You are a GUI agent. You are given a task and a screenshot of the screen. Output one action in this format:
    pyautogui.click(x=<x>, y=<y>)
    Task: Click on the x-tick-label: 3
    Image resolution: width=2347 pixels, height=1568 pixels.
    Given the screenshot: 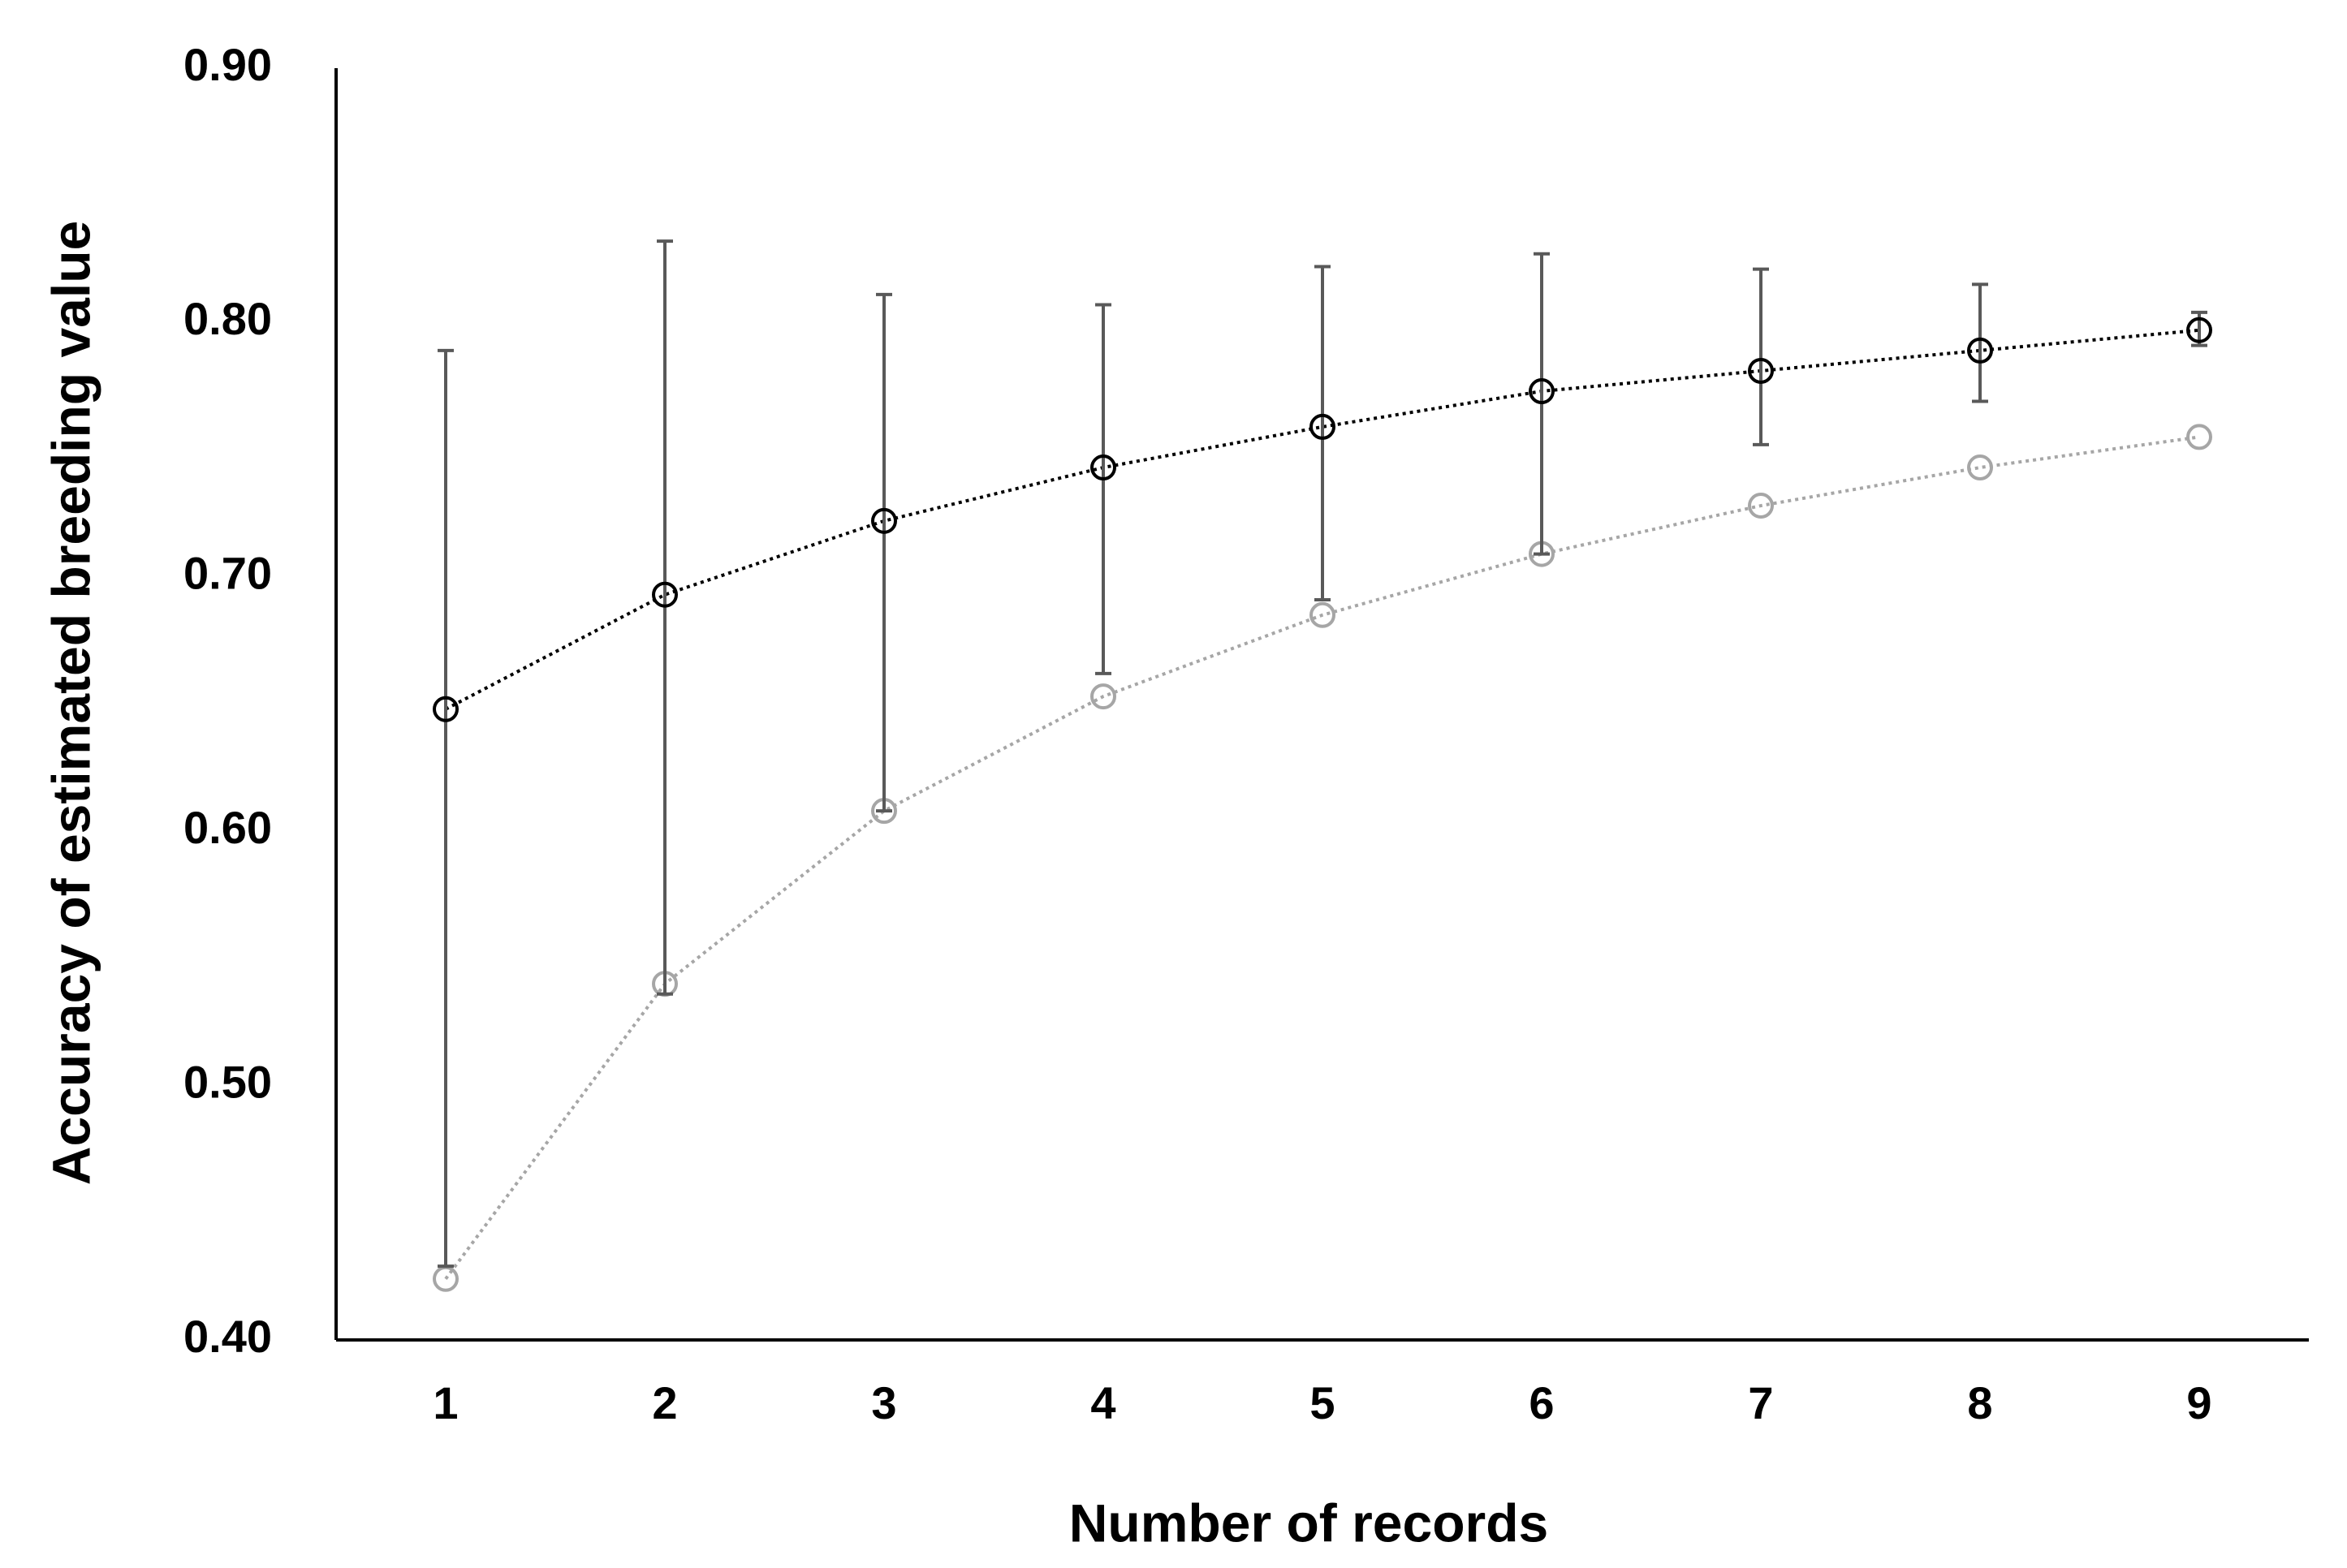 What is the action you would take?
    pyautogui.click(x=883, y=1403)
    